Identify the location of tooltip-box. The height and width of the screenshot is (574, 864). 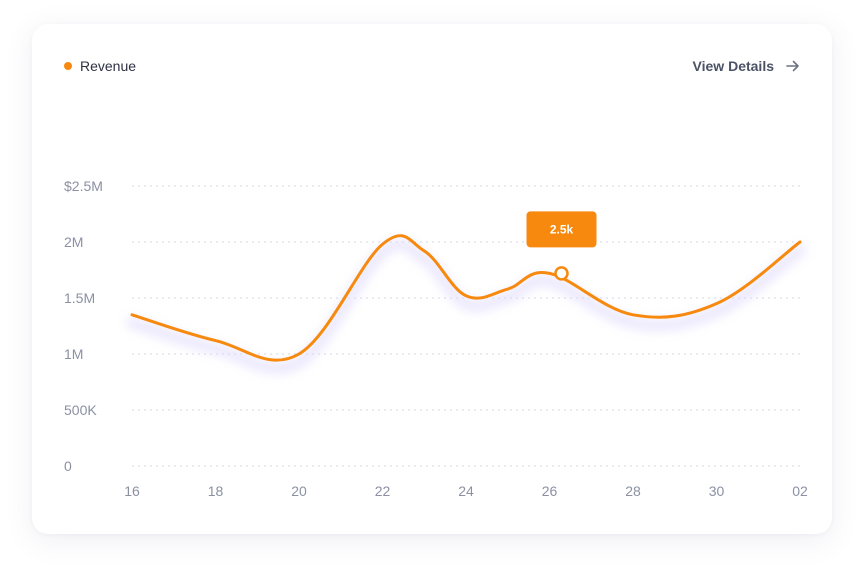
(561, 229).